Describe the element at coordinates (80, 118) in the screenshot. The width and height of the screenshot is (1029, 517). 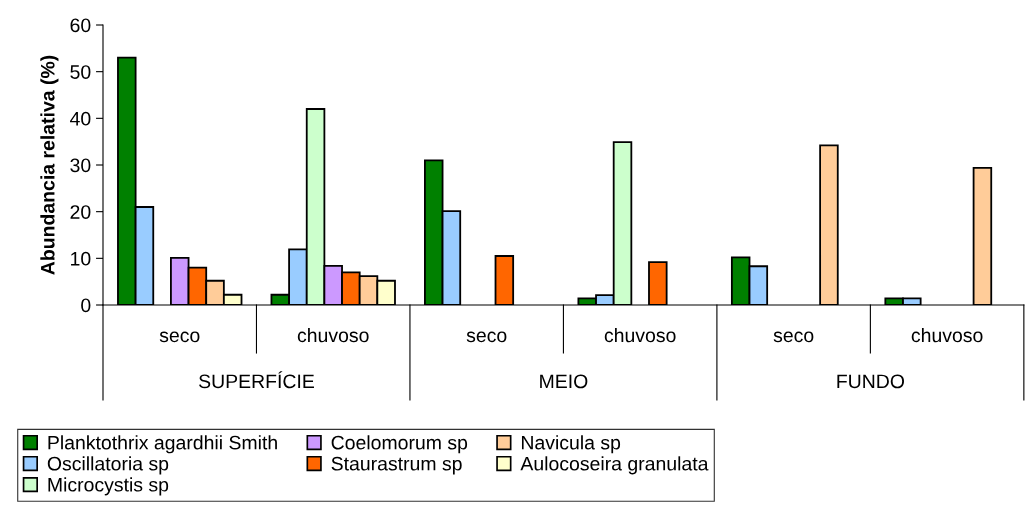
I see `y-tick-label: 40` at that location.